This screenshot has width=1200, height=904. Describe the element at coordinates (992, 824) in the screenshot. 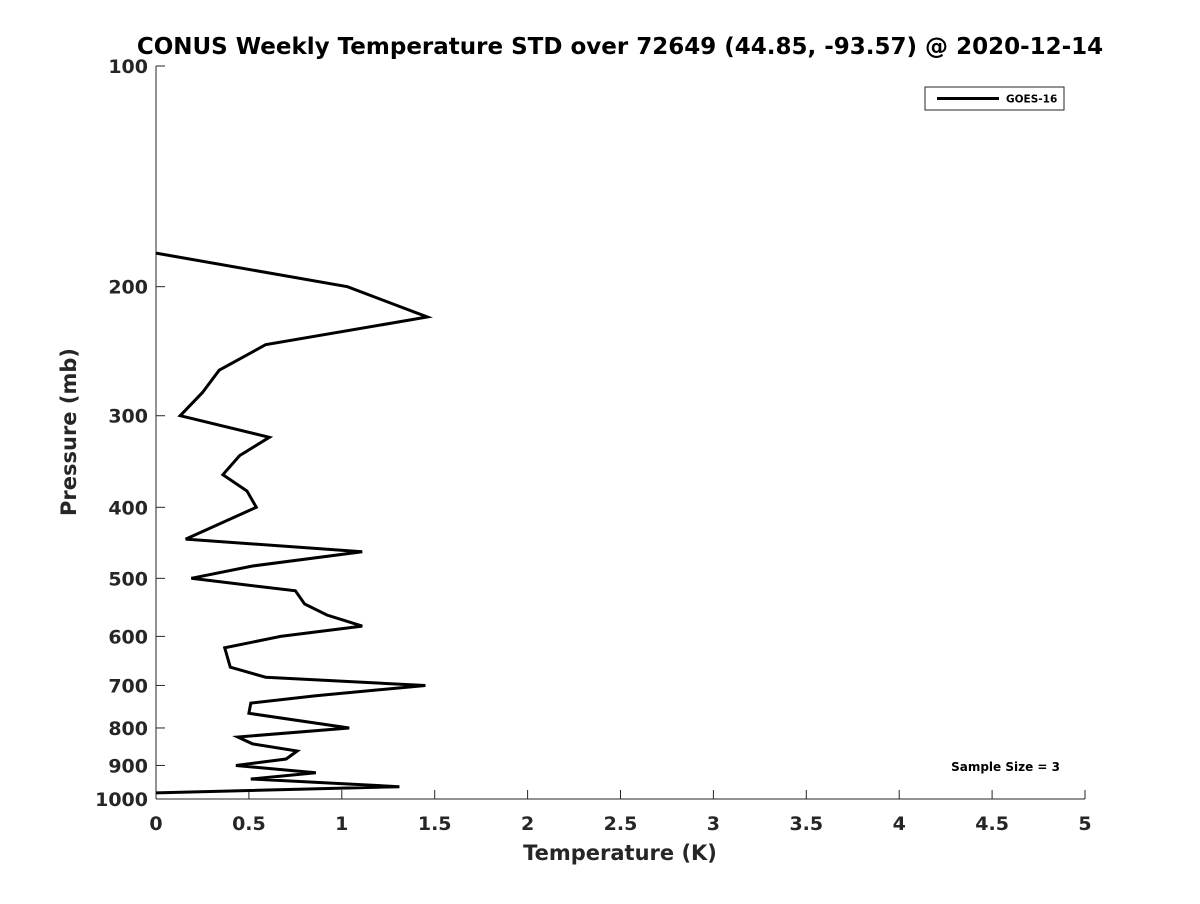

I see `x-tick-label: 4.5` at that location.